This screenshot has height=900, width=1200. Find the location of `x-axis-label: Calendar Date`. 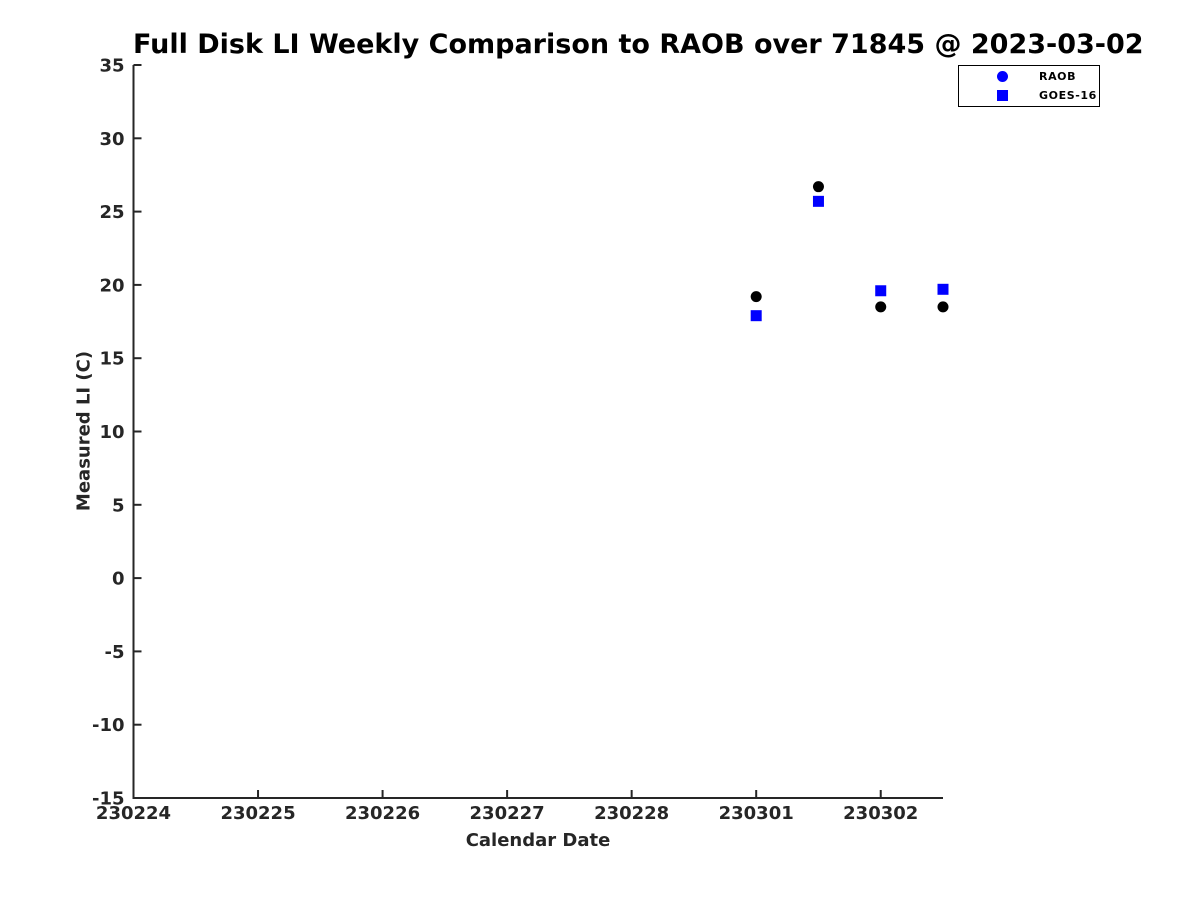

x-axis-label: Calendar Date is located at coordinates (538, 840).